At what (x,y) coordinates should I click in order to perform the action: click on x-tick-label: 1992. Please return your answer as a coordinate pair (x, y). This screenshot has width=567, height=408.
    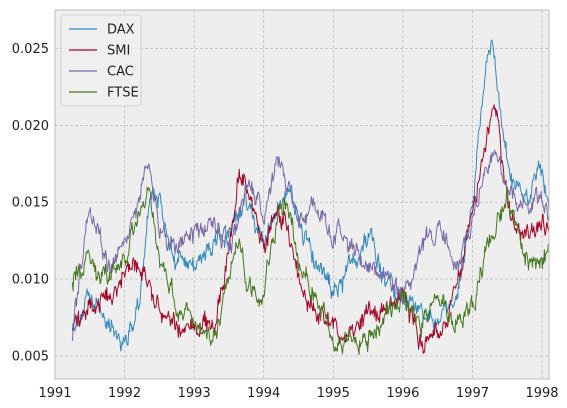
    Looking at the image, I should click on (124, 393).